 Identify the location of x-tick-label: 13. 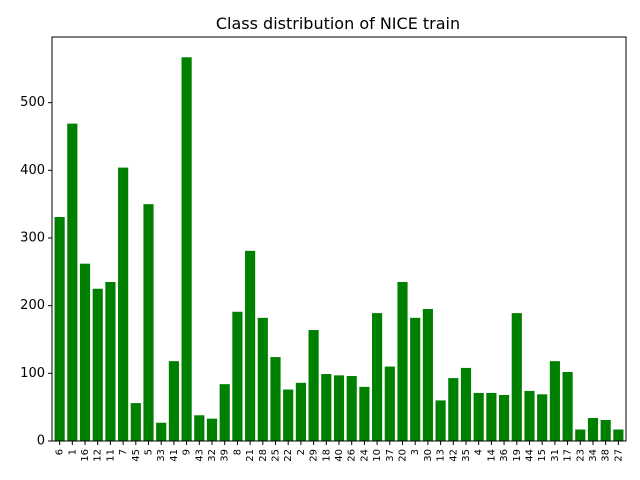
(441, 455).